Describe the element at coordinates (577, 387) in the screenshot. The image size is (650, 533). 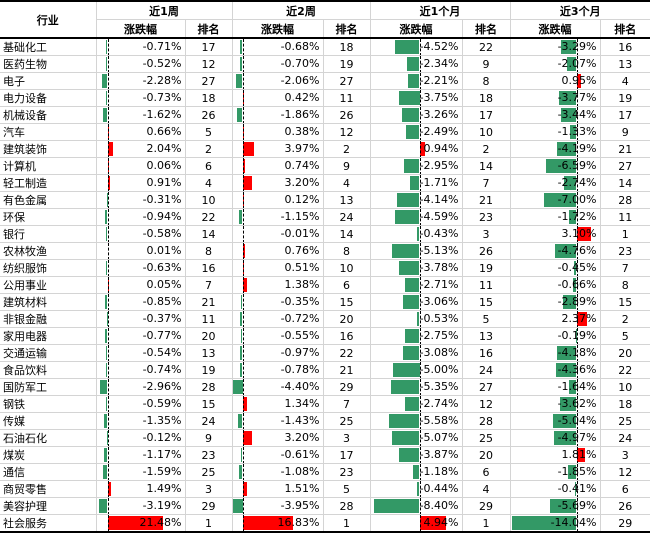
I see `change-value: -1.64%` at that location.